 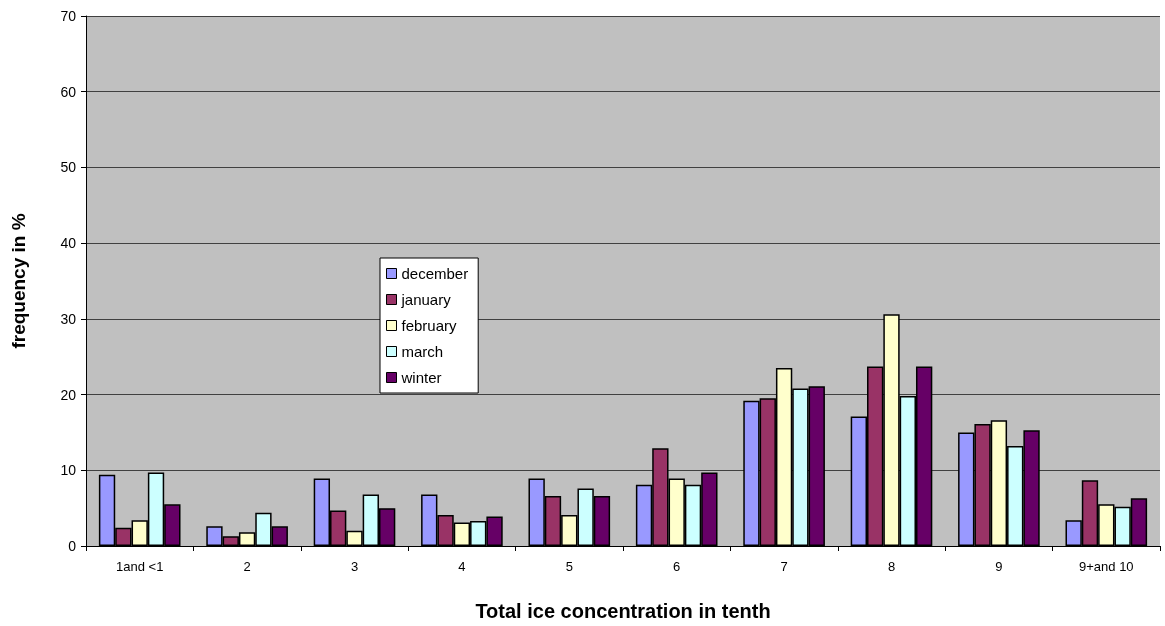 I want to click on x-tick-label: 5, so click(x=569, y=566).